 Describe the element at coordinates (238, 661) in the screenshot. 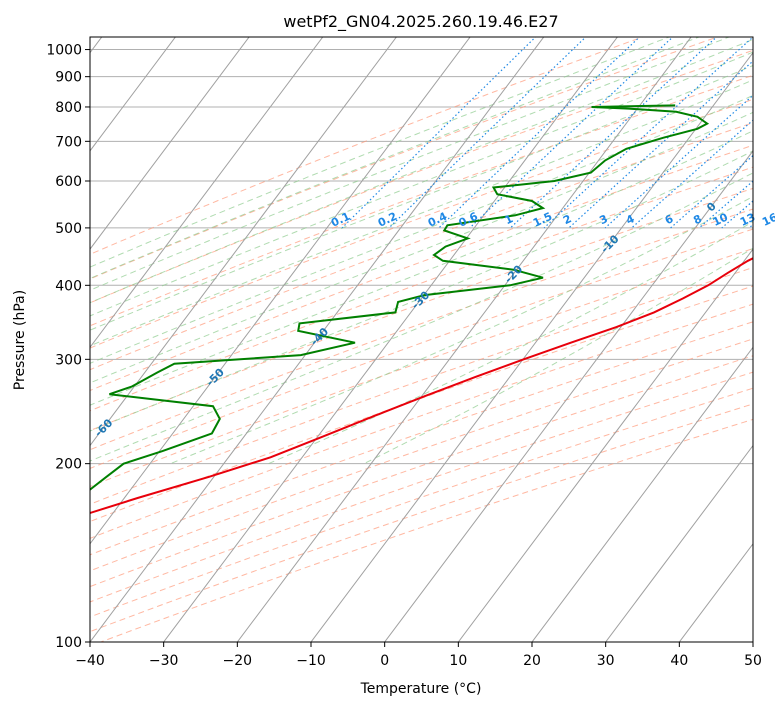

I see `x-tick-label: −20` at that location.